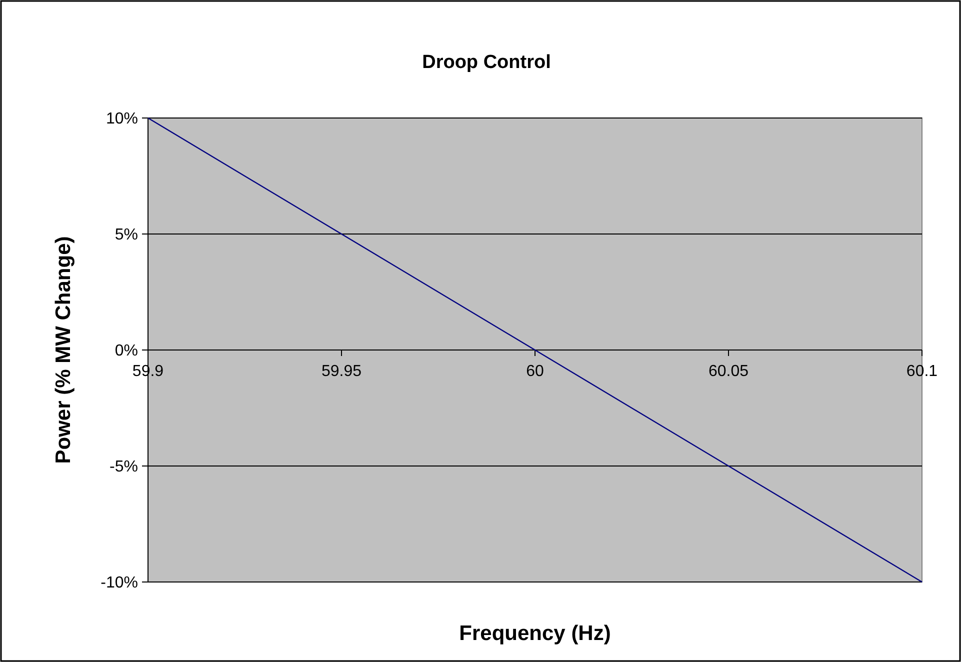 This screenshot has width=961, height=662. What do you see at coordinates (126, 351) in the screenshot?
I see `y-tick-label: 0%` at bounding box center [126, 351].